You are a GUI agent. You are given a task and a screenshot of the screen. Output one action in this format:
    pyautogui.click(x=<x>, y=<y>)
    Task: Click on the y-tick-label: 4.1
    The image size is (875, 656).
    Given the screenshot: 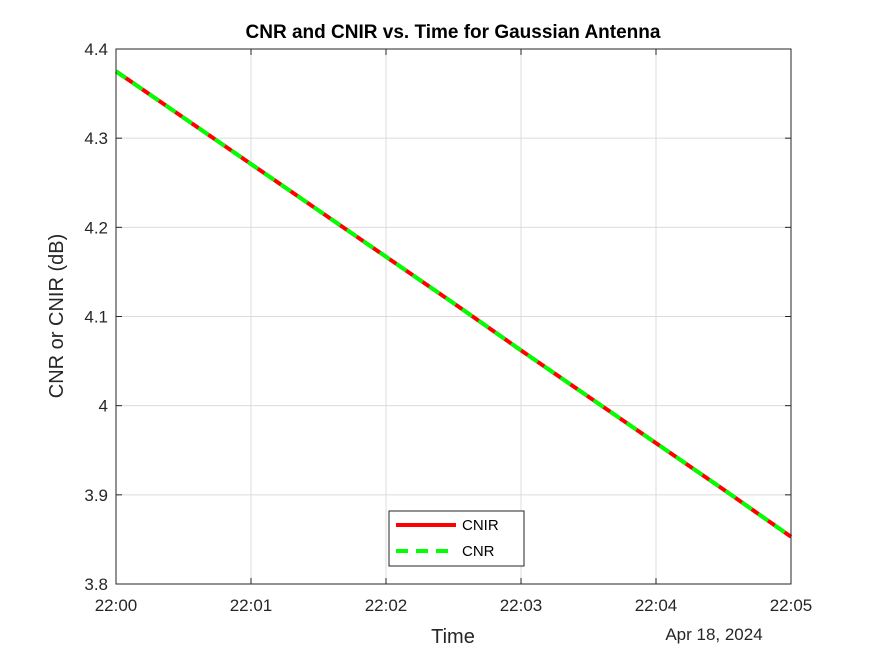 What is the action you would take?
    pyautogui.click(x=96, y=317)
    